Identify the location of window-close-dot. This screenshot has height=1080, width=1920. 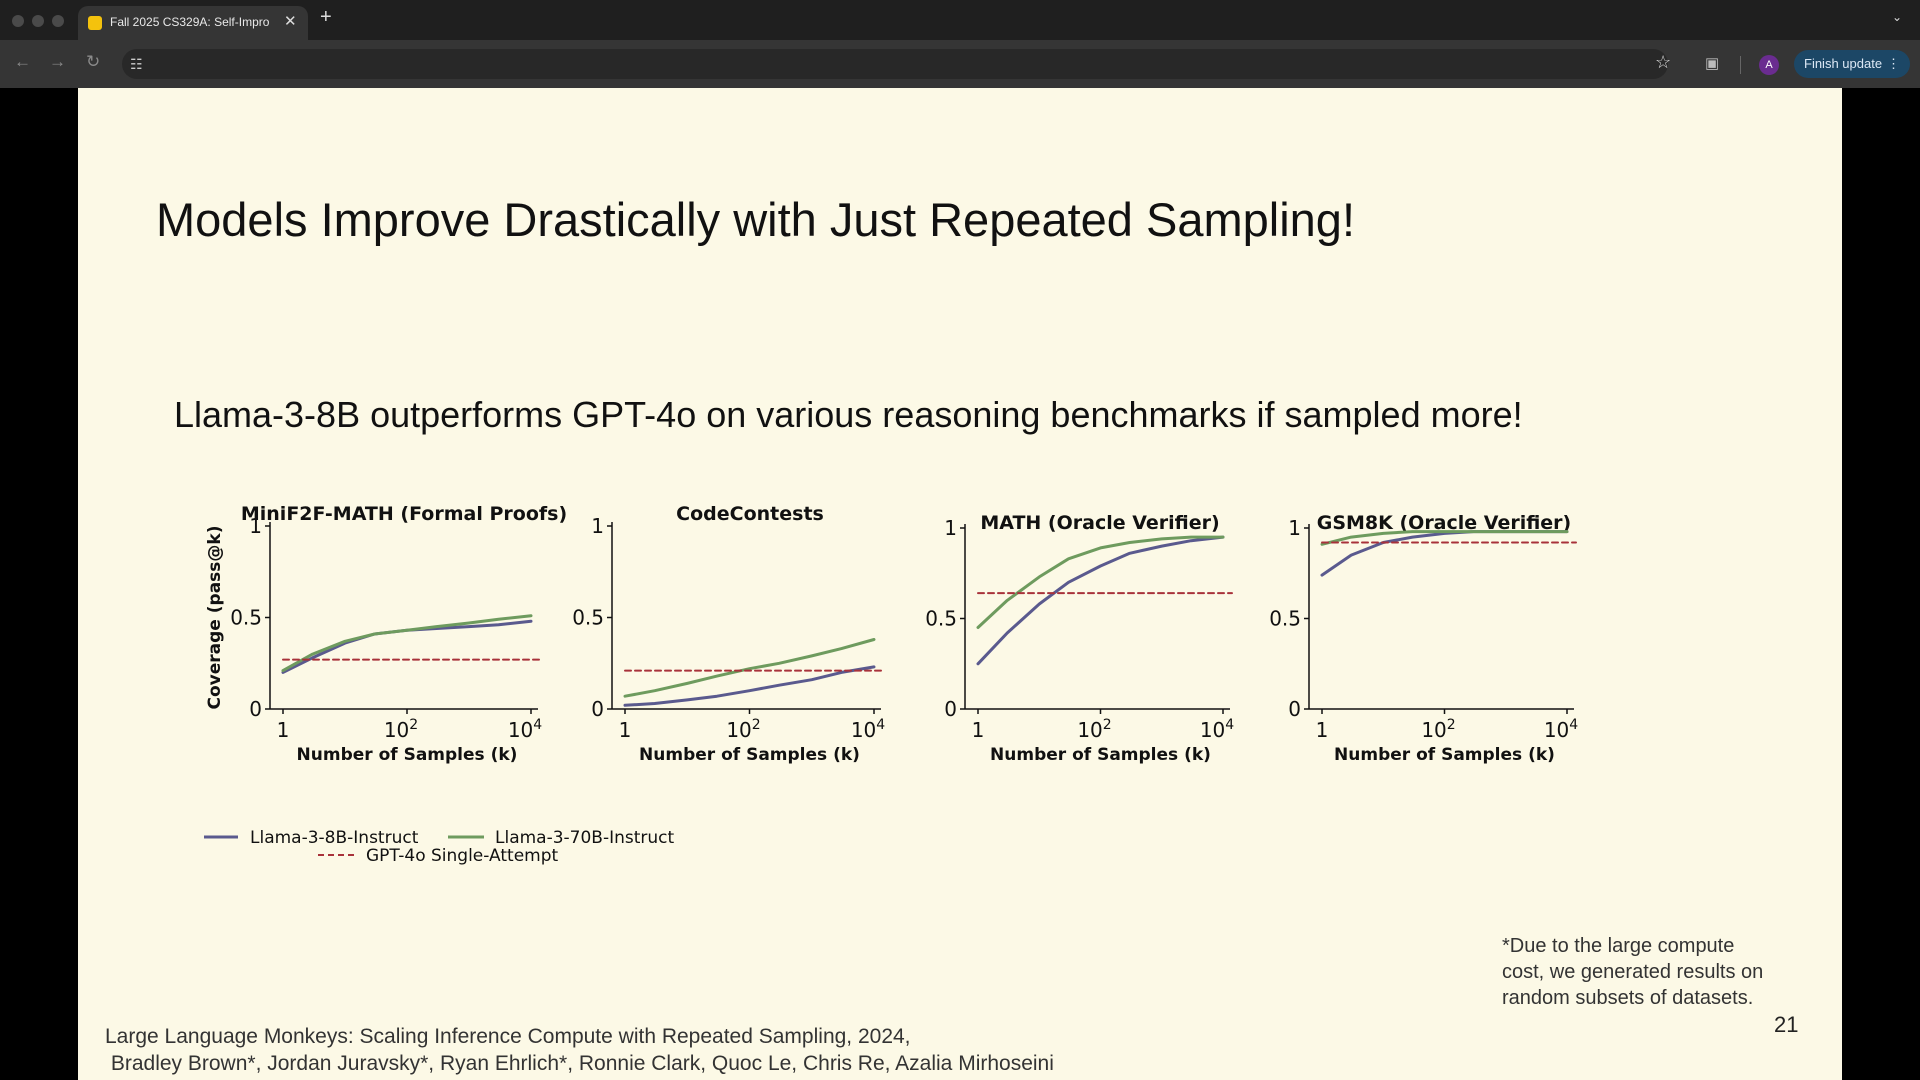
(18, 21).